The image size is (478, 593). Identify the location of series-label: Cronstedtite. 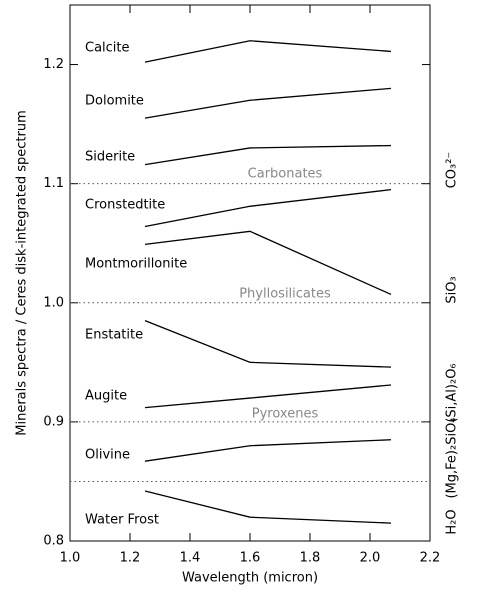
(125, 205).